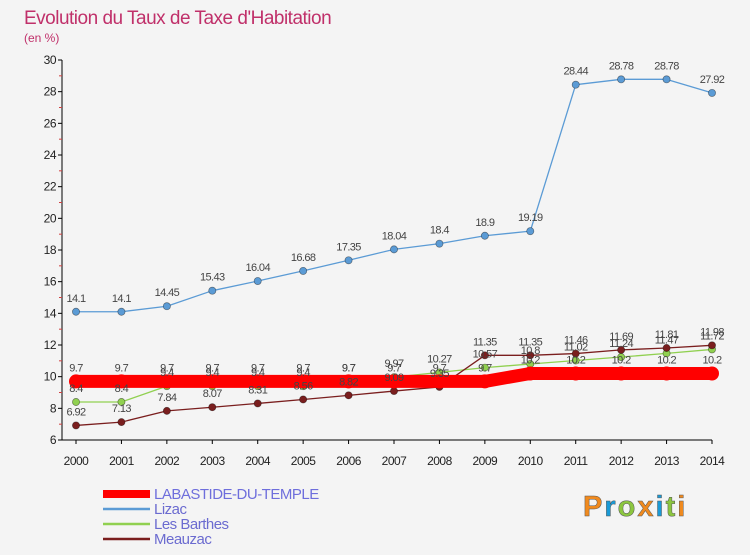  What do you see at coordinates (171, 509) in the screenshot?
I see `legend-label-lizac: Lizac` at bounding box center [171, 509].